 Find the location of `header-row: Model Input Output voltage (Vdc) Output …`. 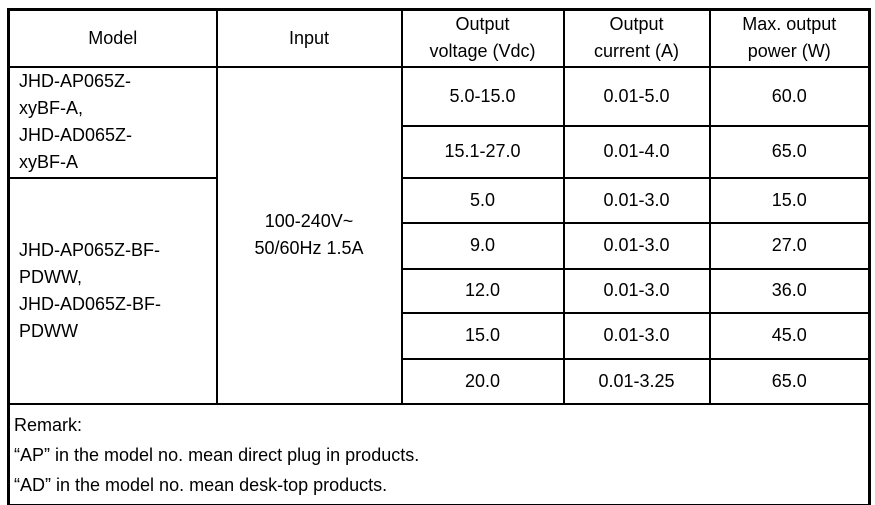

header-row: Model Input Output voltage (Vdc) Output … is located at coordinates (439, 38).